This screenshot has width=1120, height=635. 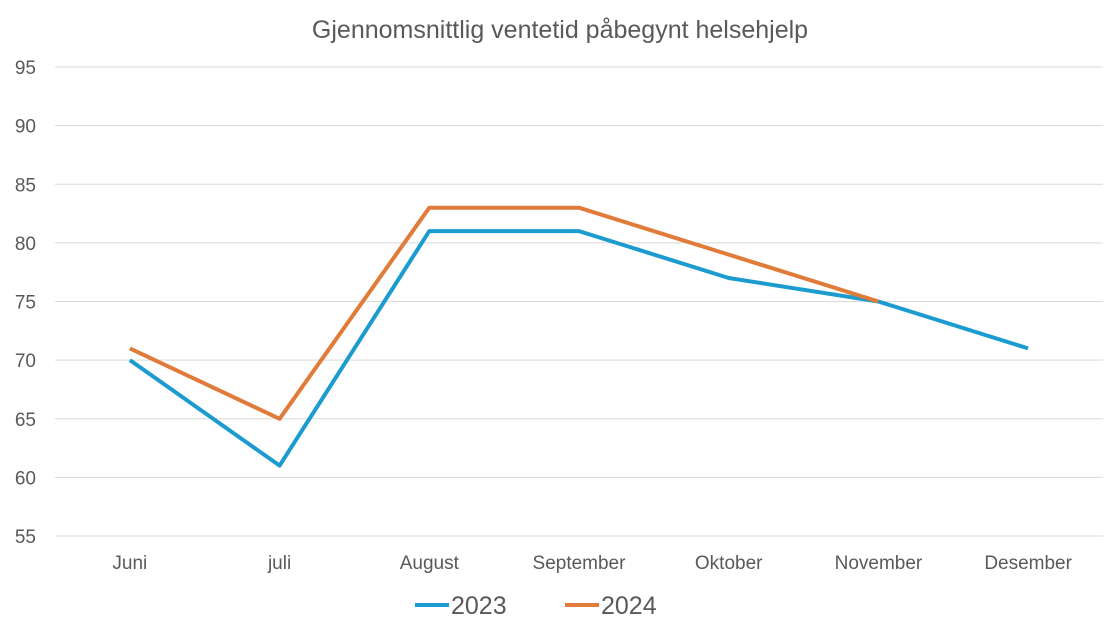 What do you see at coordinates (25, 127) in the screenshot?
I see `y-tick-label: 90` at bounding box center [25, 127].